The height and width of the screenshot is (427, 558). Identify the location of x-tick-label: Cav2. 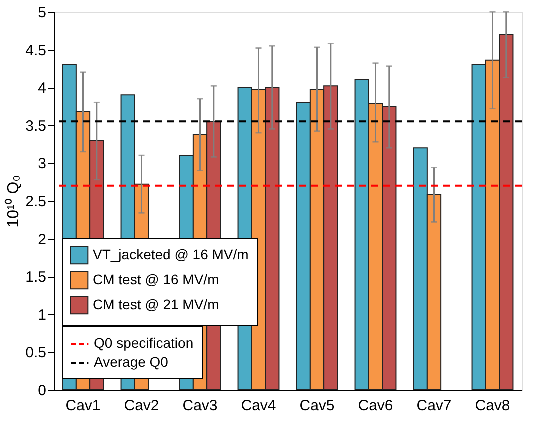
(142, 406).